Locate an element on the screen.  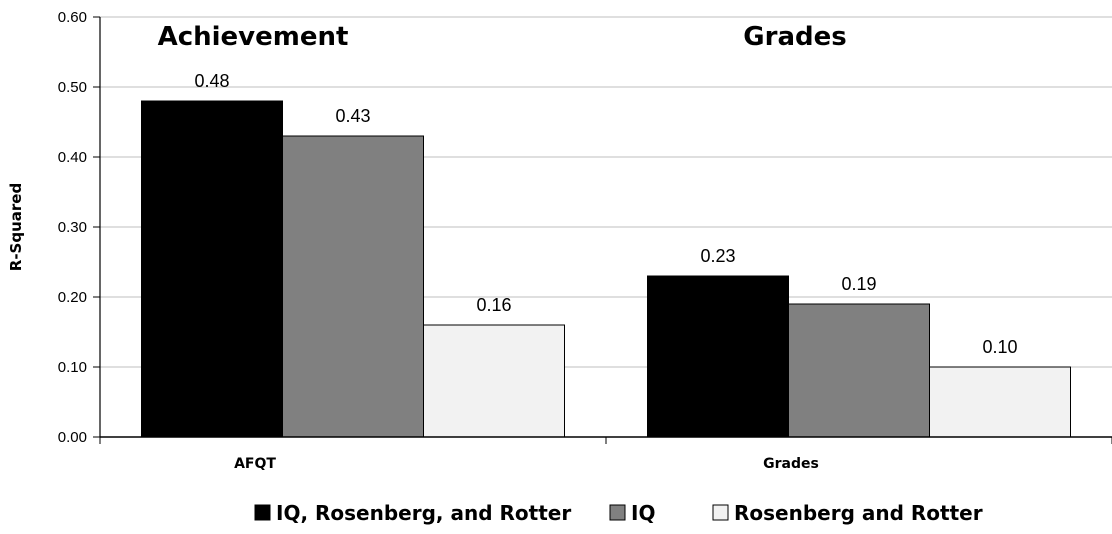
panel-title: Achievement is located at coordinates (253, 37).